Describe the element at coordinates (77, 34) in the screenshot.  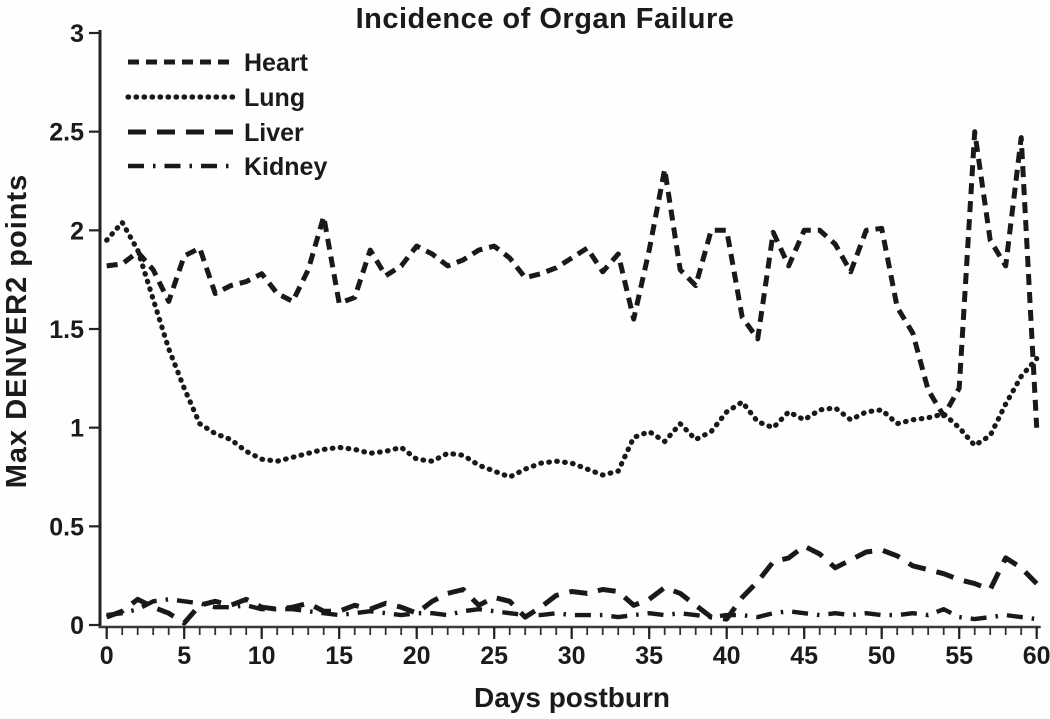
I see `y-tick-label: 3` at that location.